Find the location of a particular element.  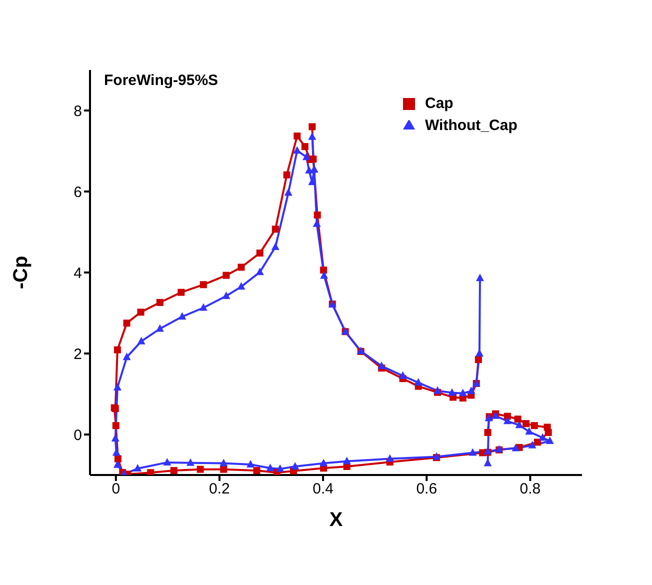

y-tick-label: 8 is located at coordinates (78, 111).